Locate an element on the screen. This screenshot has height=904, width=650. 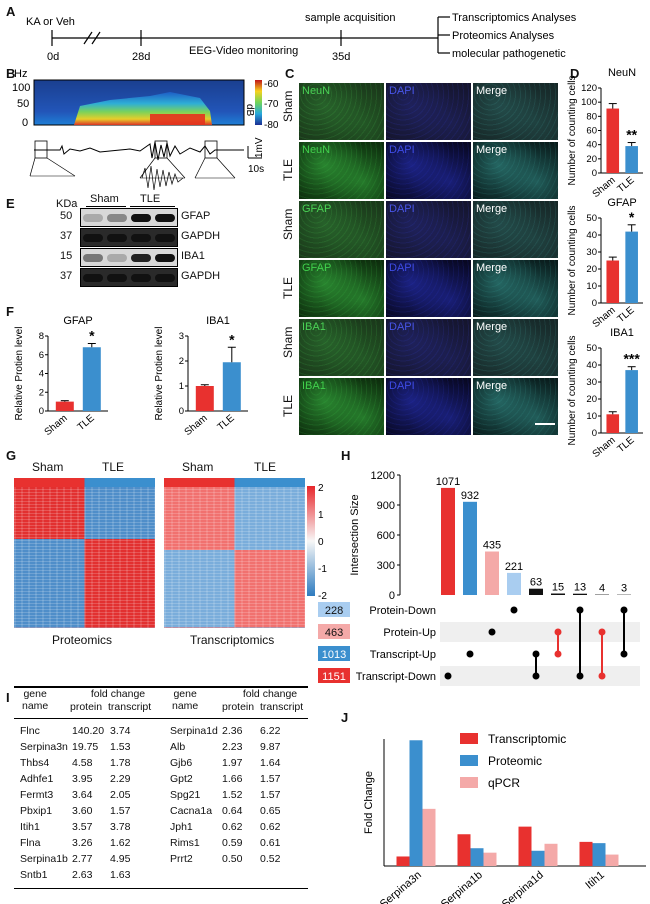
microscopy-channel-label: NeuN is located at coordinates (316, 91).